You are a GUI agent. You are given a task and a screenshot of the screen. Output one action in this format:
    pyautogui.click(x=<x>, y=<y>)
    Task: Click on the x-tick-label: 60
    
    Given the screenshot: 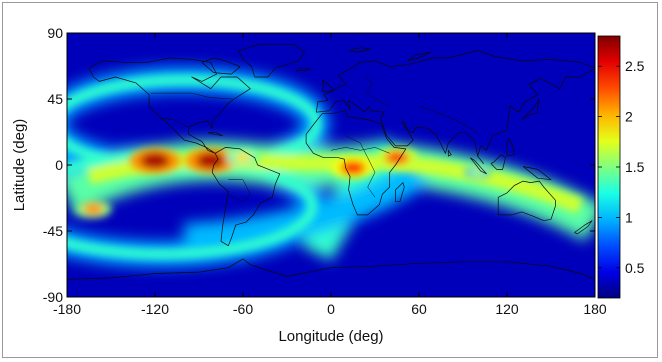 What is the action you would take?
    pyautogui.click(x=419, y=309)
    